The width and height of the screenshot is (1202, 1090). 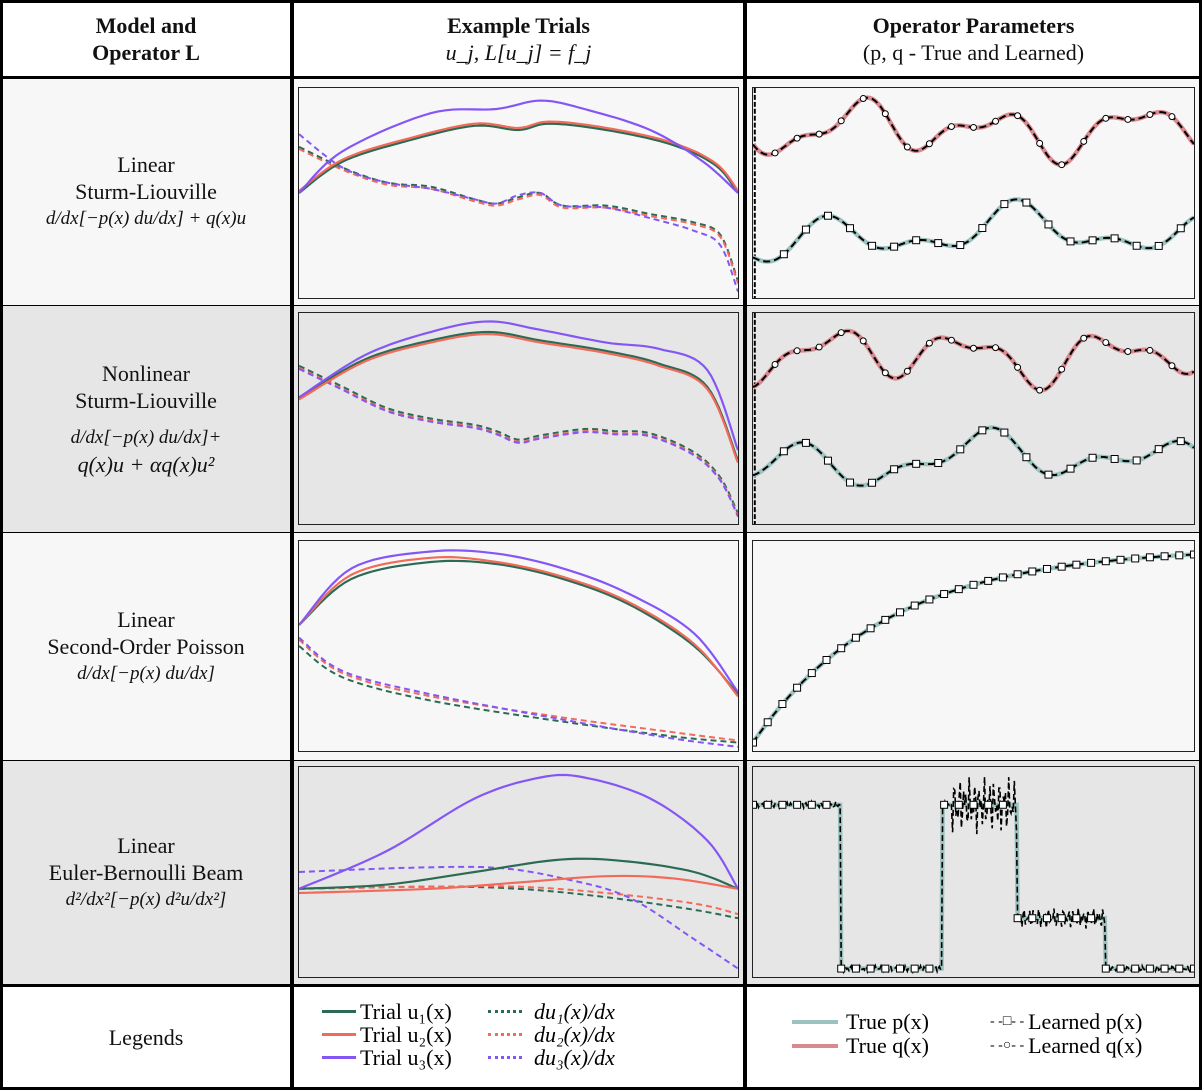 I want to click on true-p-curve, so click(x=973, y=886).